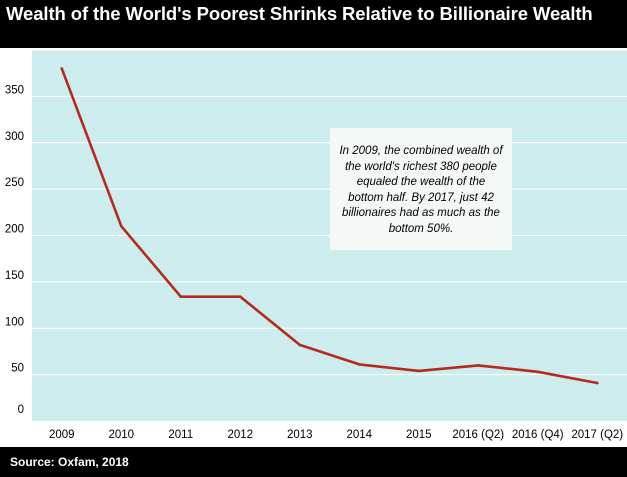  What do you see at coordinates (17, 369) in the screenshot?
I see `y-tick-label: 50` at bounding box center [17, 369].